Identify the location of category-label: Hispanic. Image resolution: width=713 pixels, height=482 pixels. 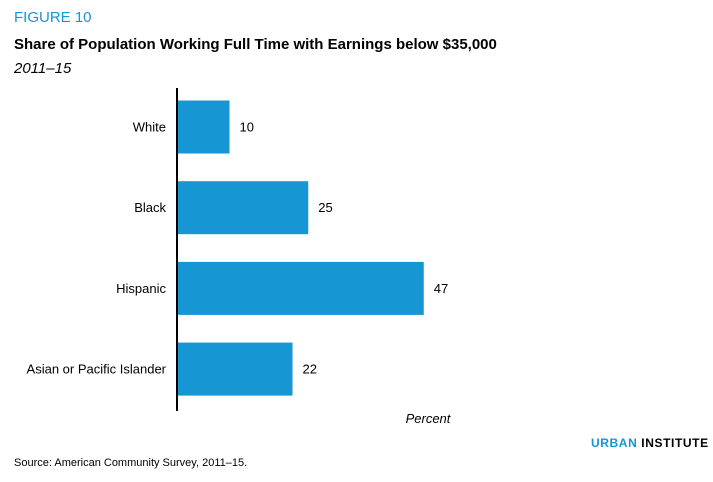
(141, 288).